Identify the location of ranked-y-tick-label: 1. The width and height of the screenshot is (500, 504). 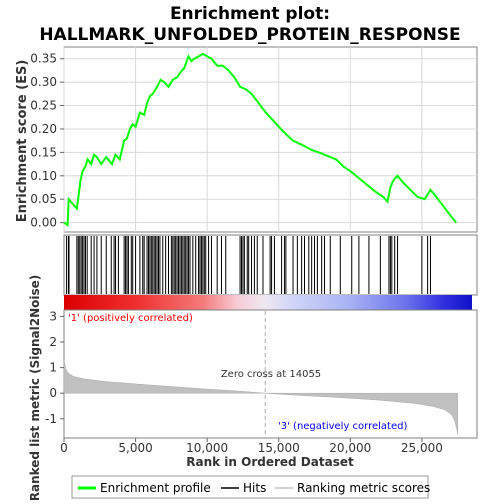
(53, 368).